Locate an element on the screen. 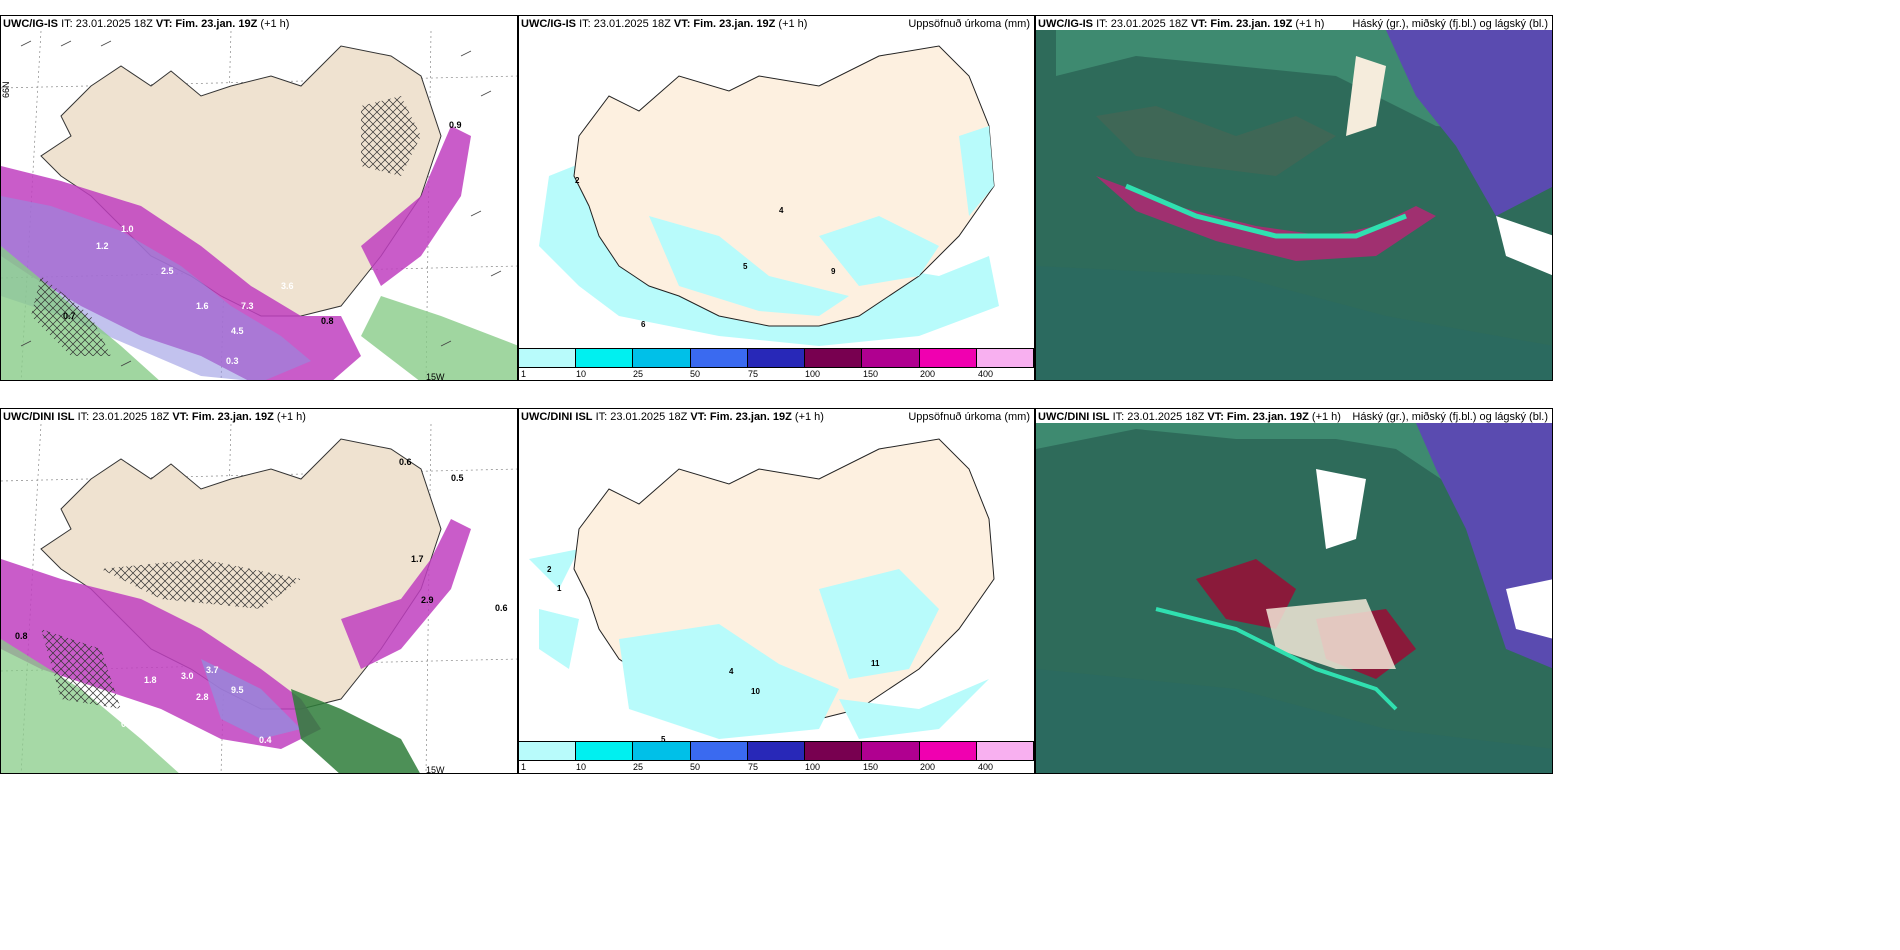  top-precip-title: Uppsöfnuð úrkoma (mm) is located at coordinates (969, 24).